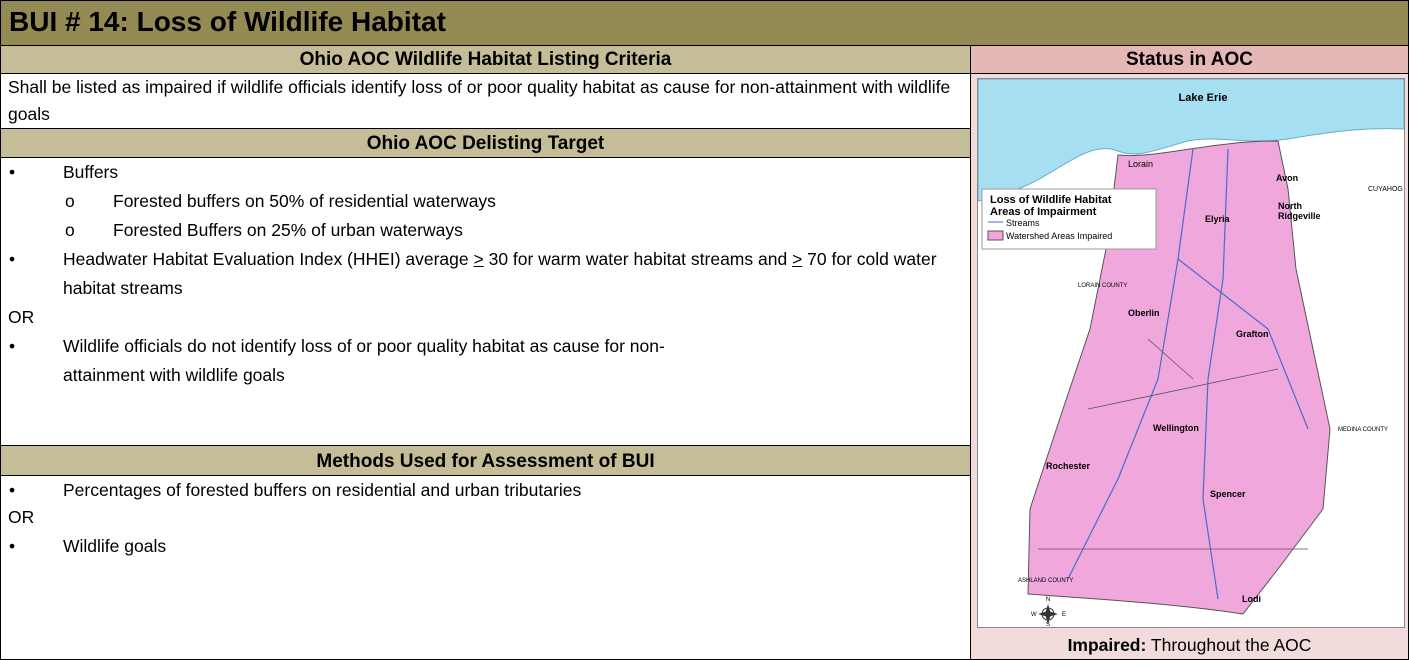 The height and width of the screenshot is (660, 1409). Describe the element at coordinates (638, 259) in the screenshot. I see `text: 30 for warm water habitat streams and` at that location.